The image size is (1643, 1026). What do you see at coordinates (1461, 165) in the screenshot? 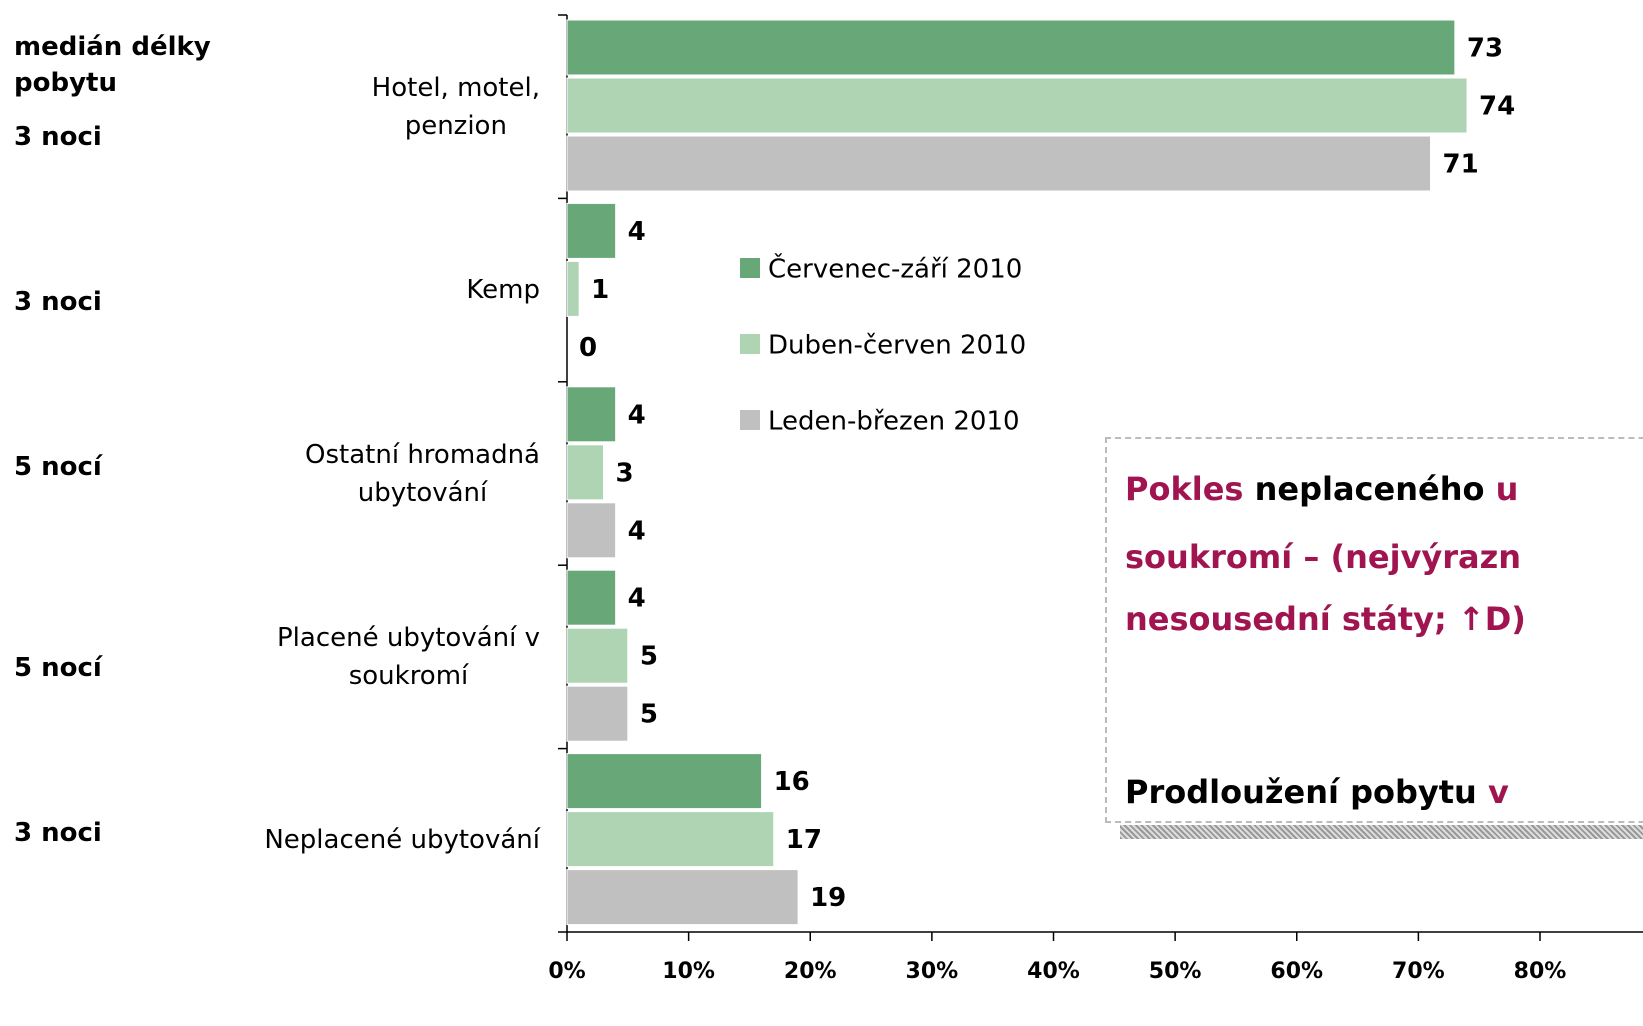
I see `value-label: 71` at bounding box center [1461, 165].